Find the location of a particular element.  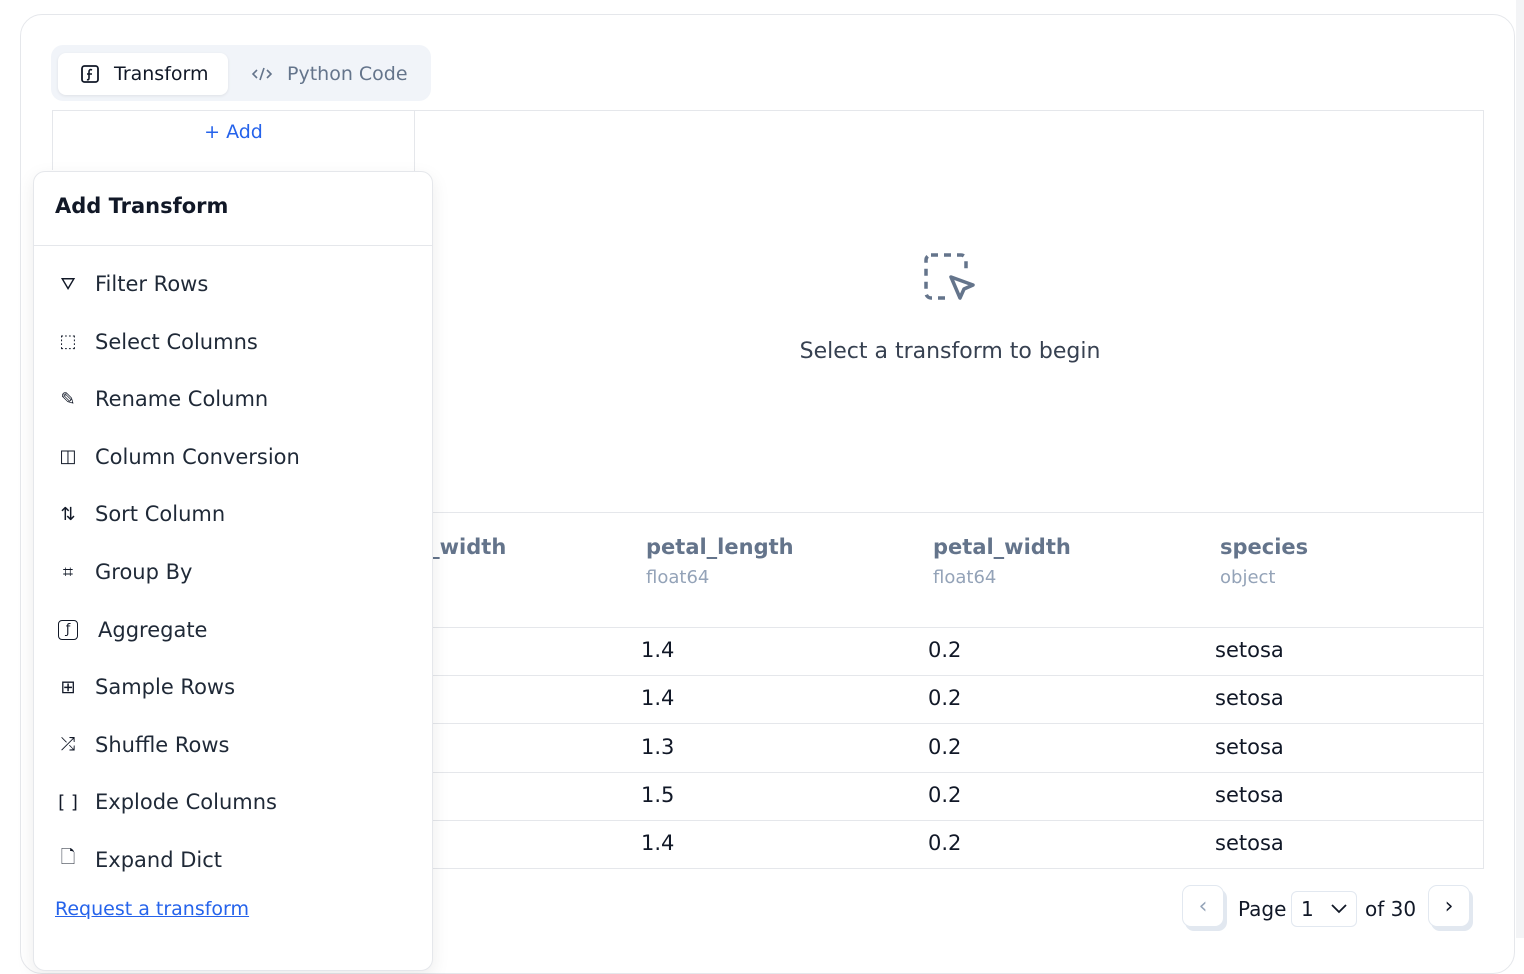

next-page-button: › is located at coordinates (1449, 906).